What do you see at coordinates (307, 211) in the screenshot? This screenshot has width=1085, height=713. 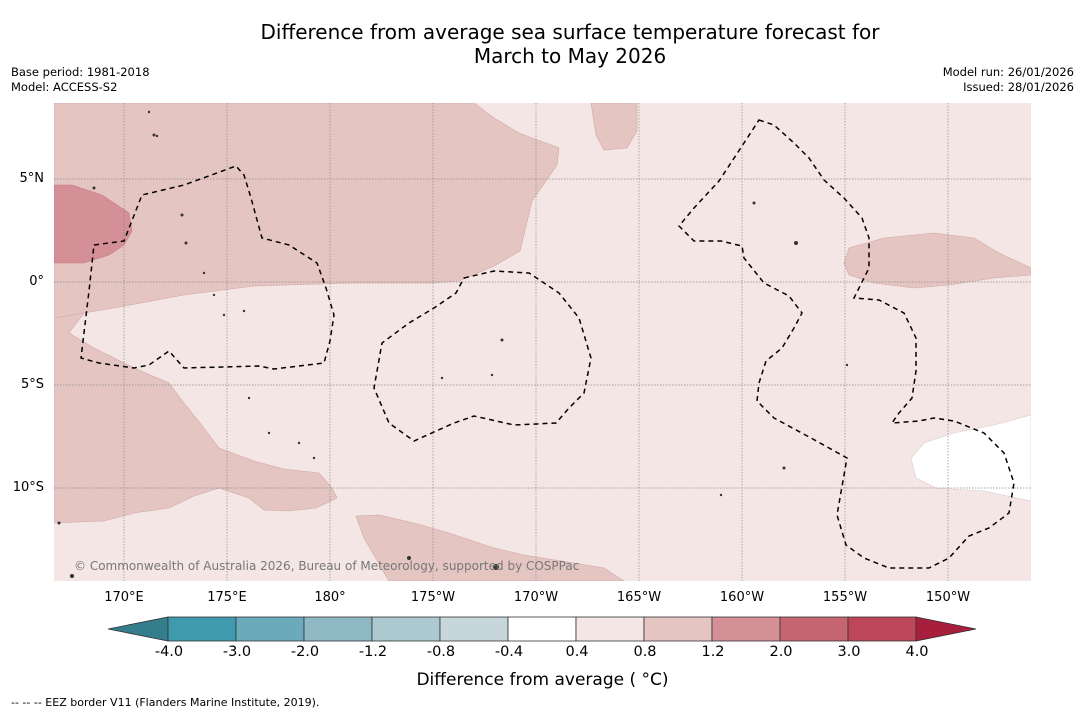 I see `field-0.8-1.2-northwest` at bounding box center [307, 211].